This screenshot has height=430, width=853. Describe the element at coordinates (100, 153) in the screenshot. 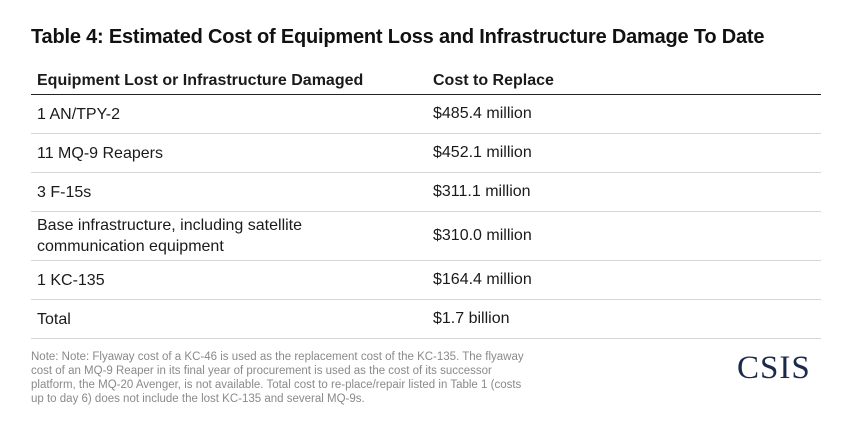

I see `row-item: 11 MQ-9 Reapers` at that location.